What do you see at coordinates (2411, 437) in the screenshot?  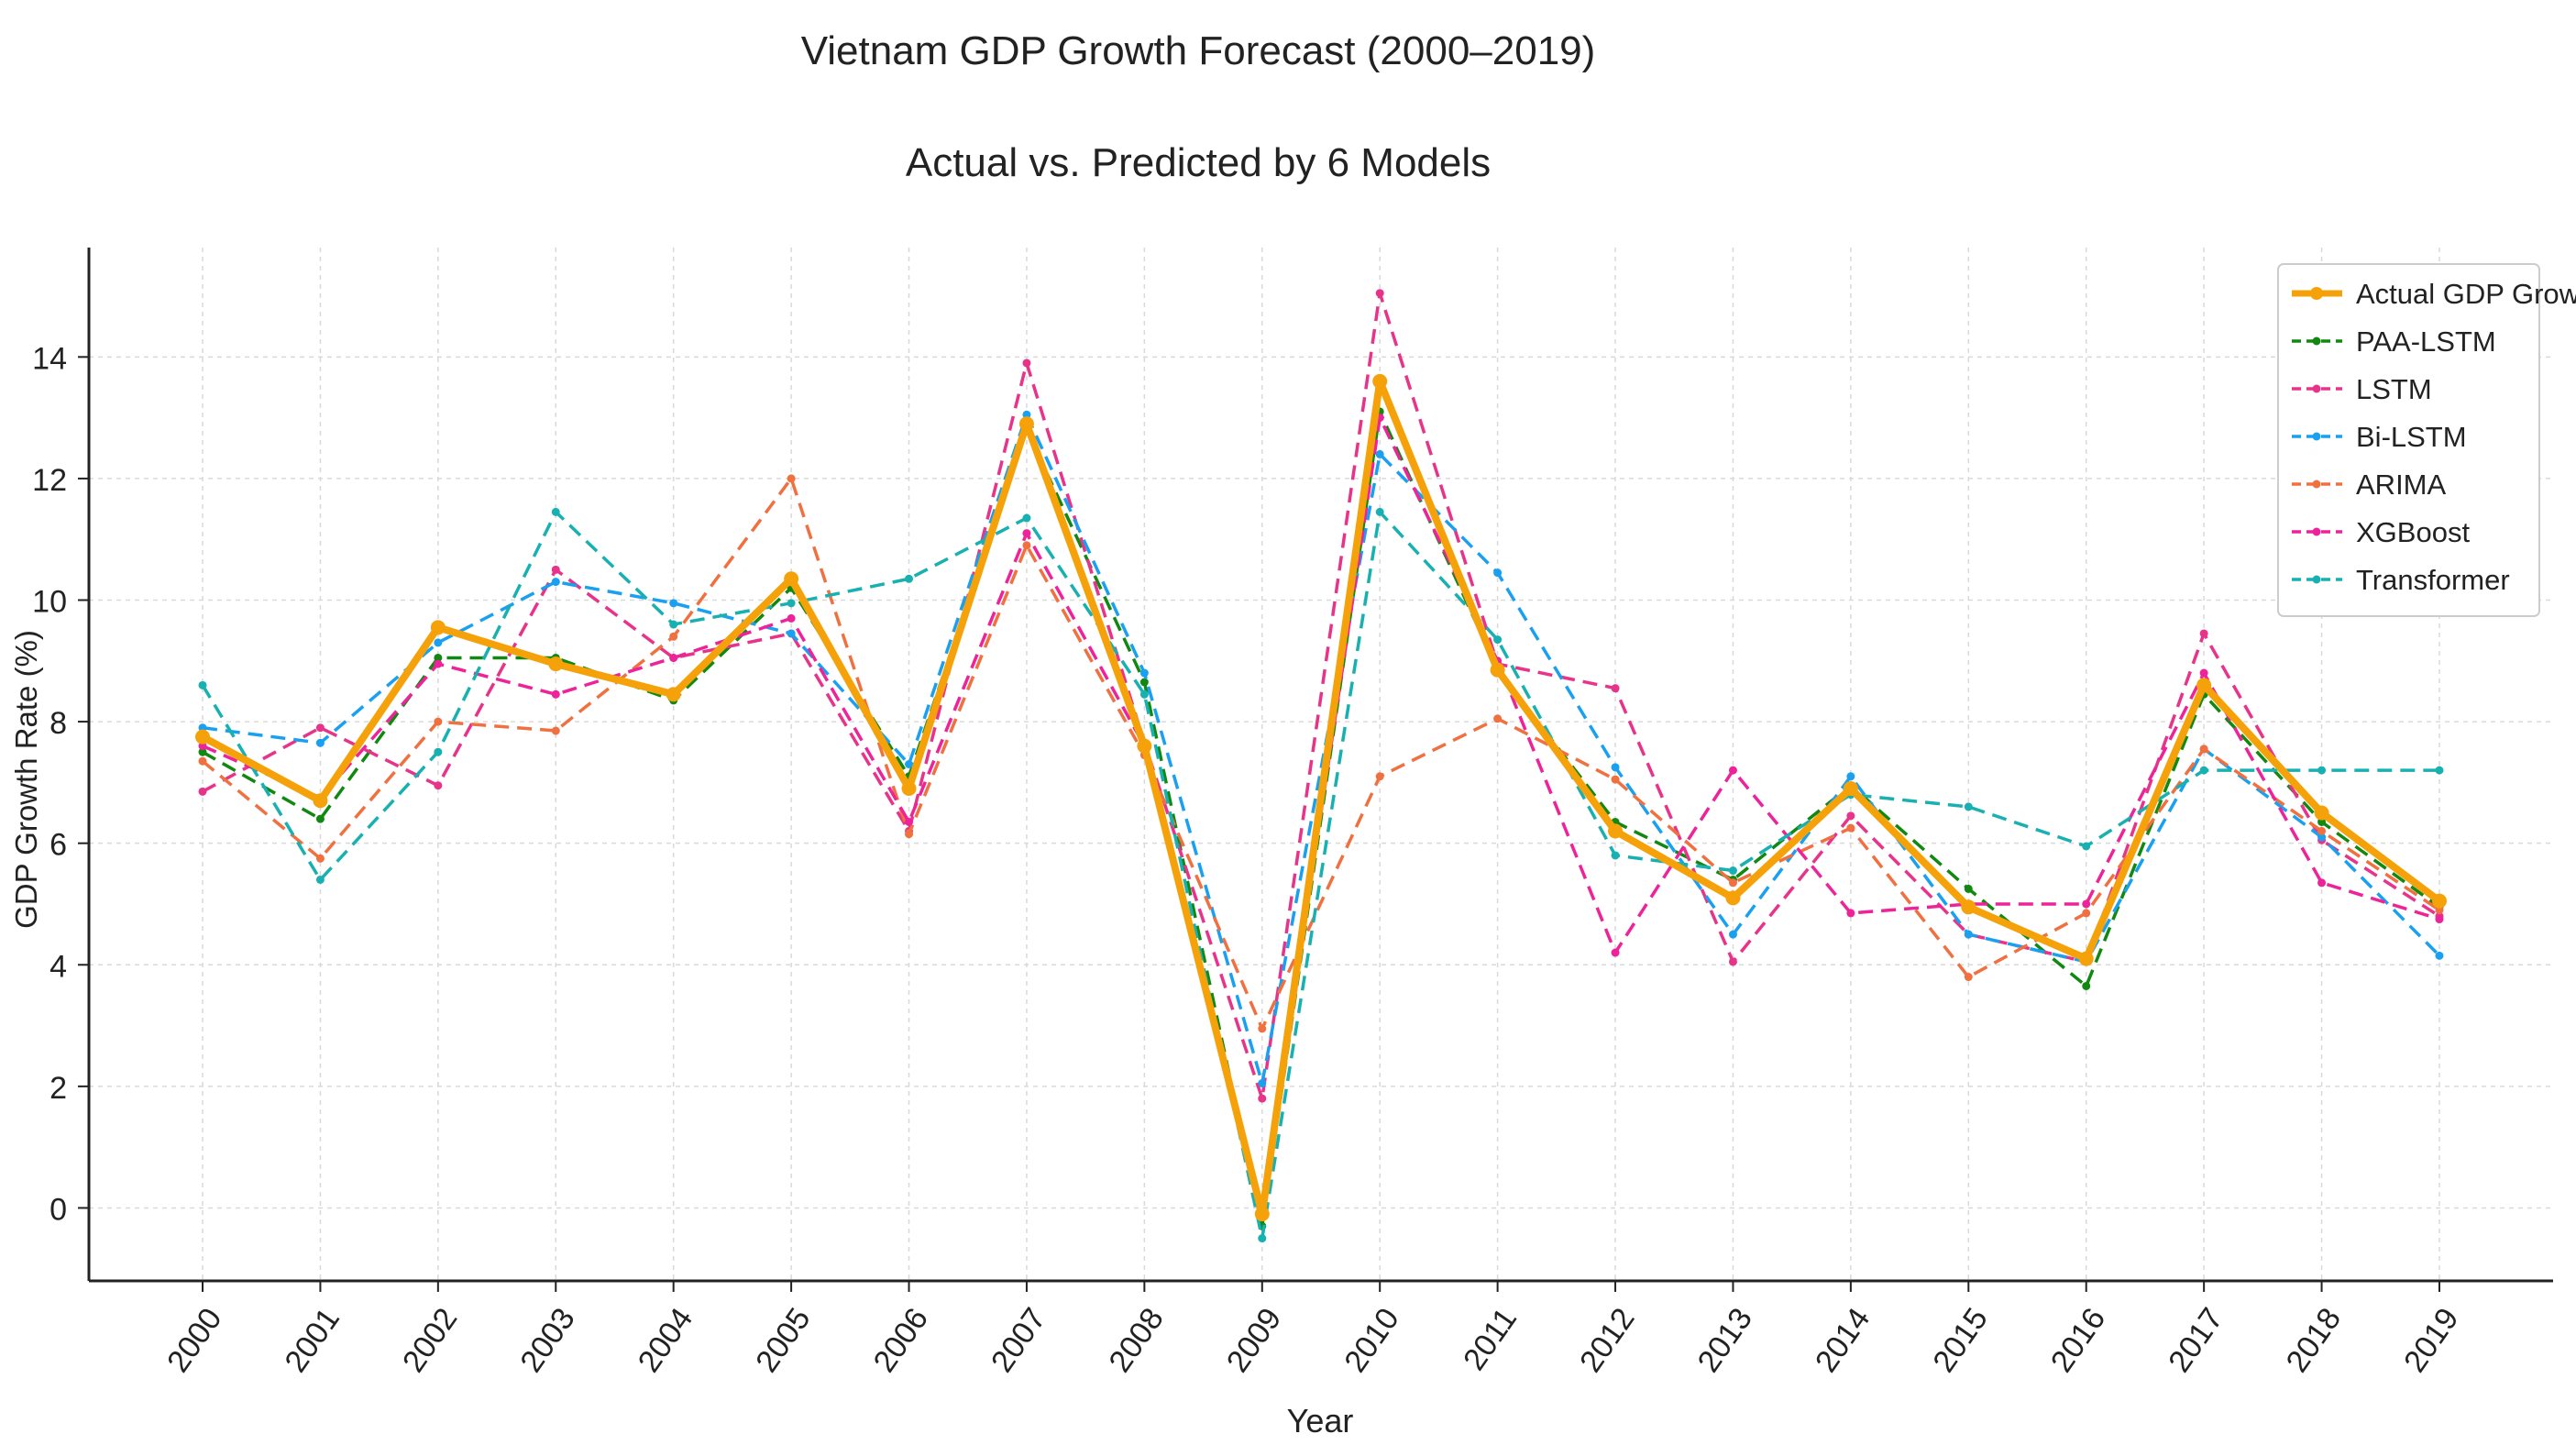 I see `legend-label: Bi-LSTM` at bounding box center [2411, 437].